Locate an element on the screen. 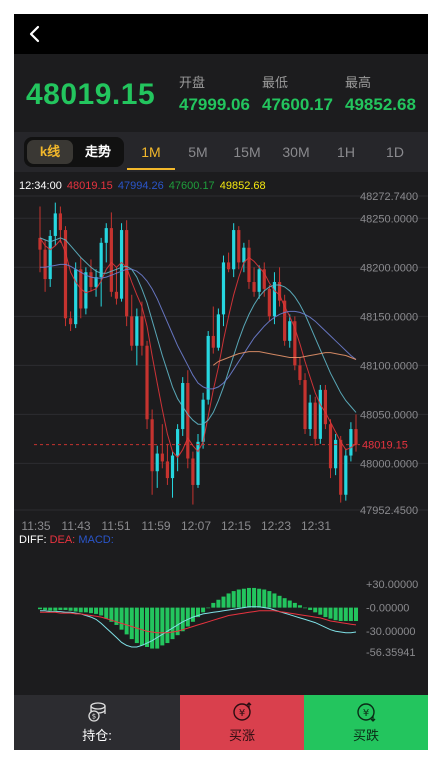 Image resolution: width=442 pixels, height=764 pixels. current-price: 48019.15 is located at coordinates (91, 94).